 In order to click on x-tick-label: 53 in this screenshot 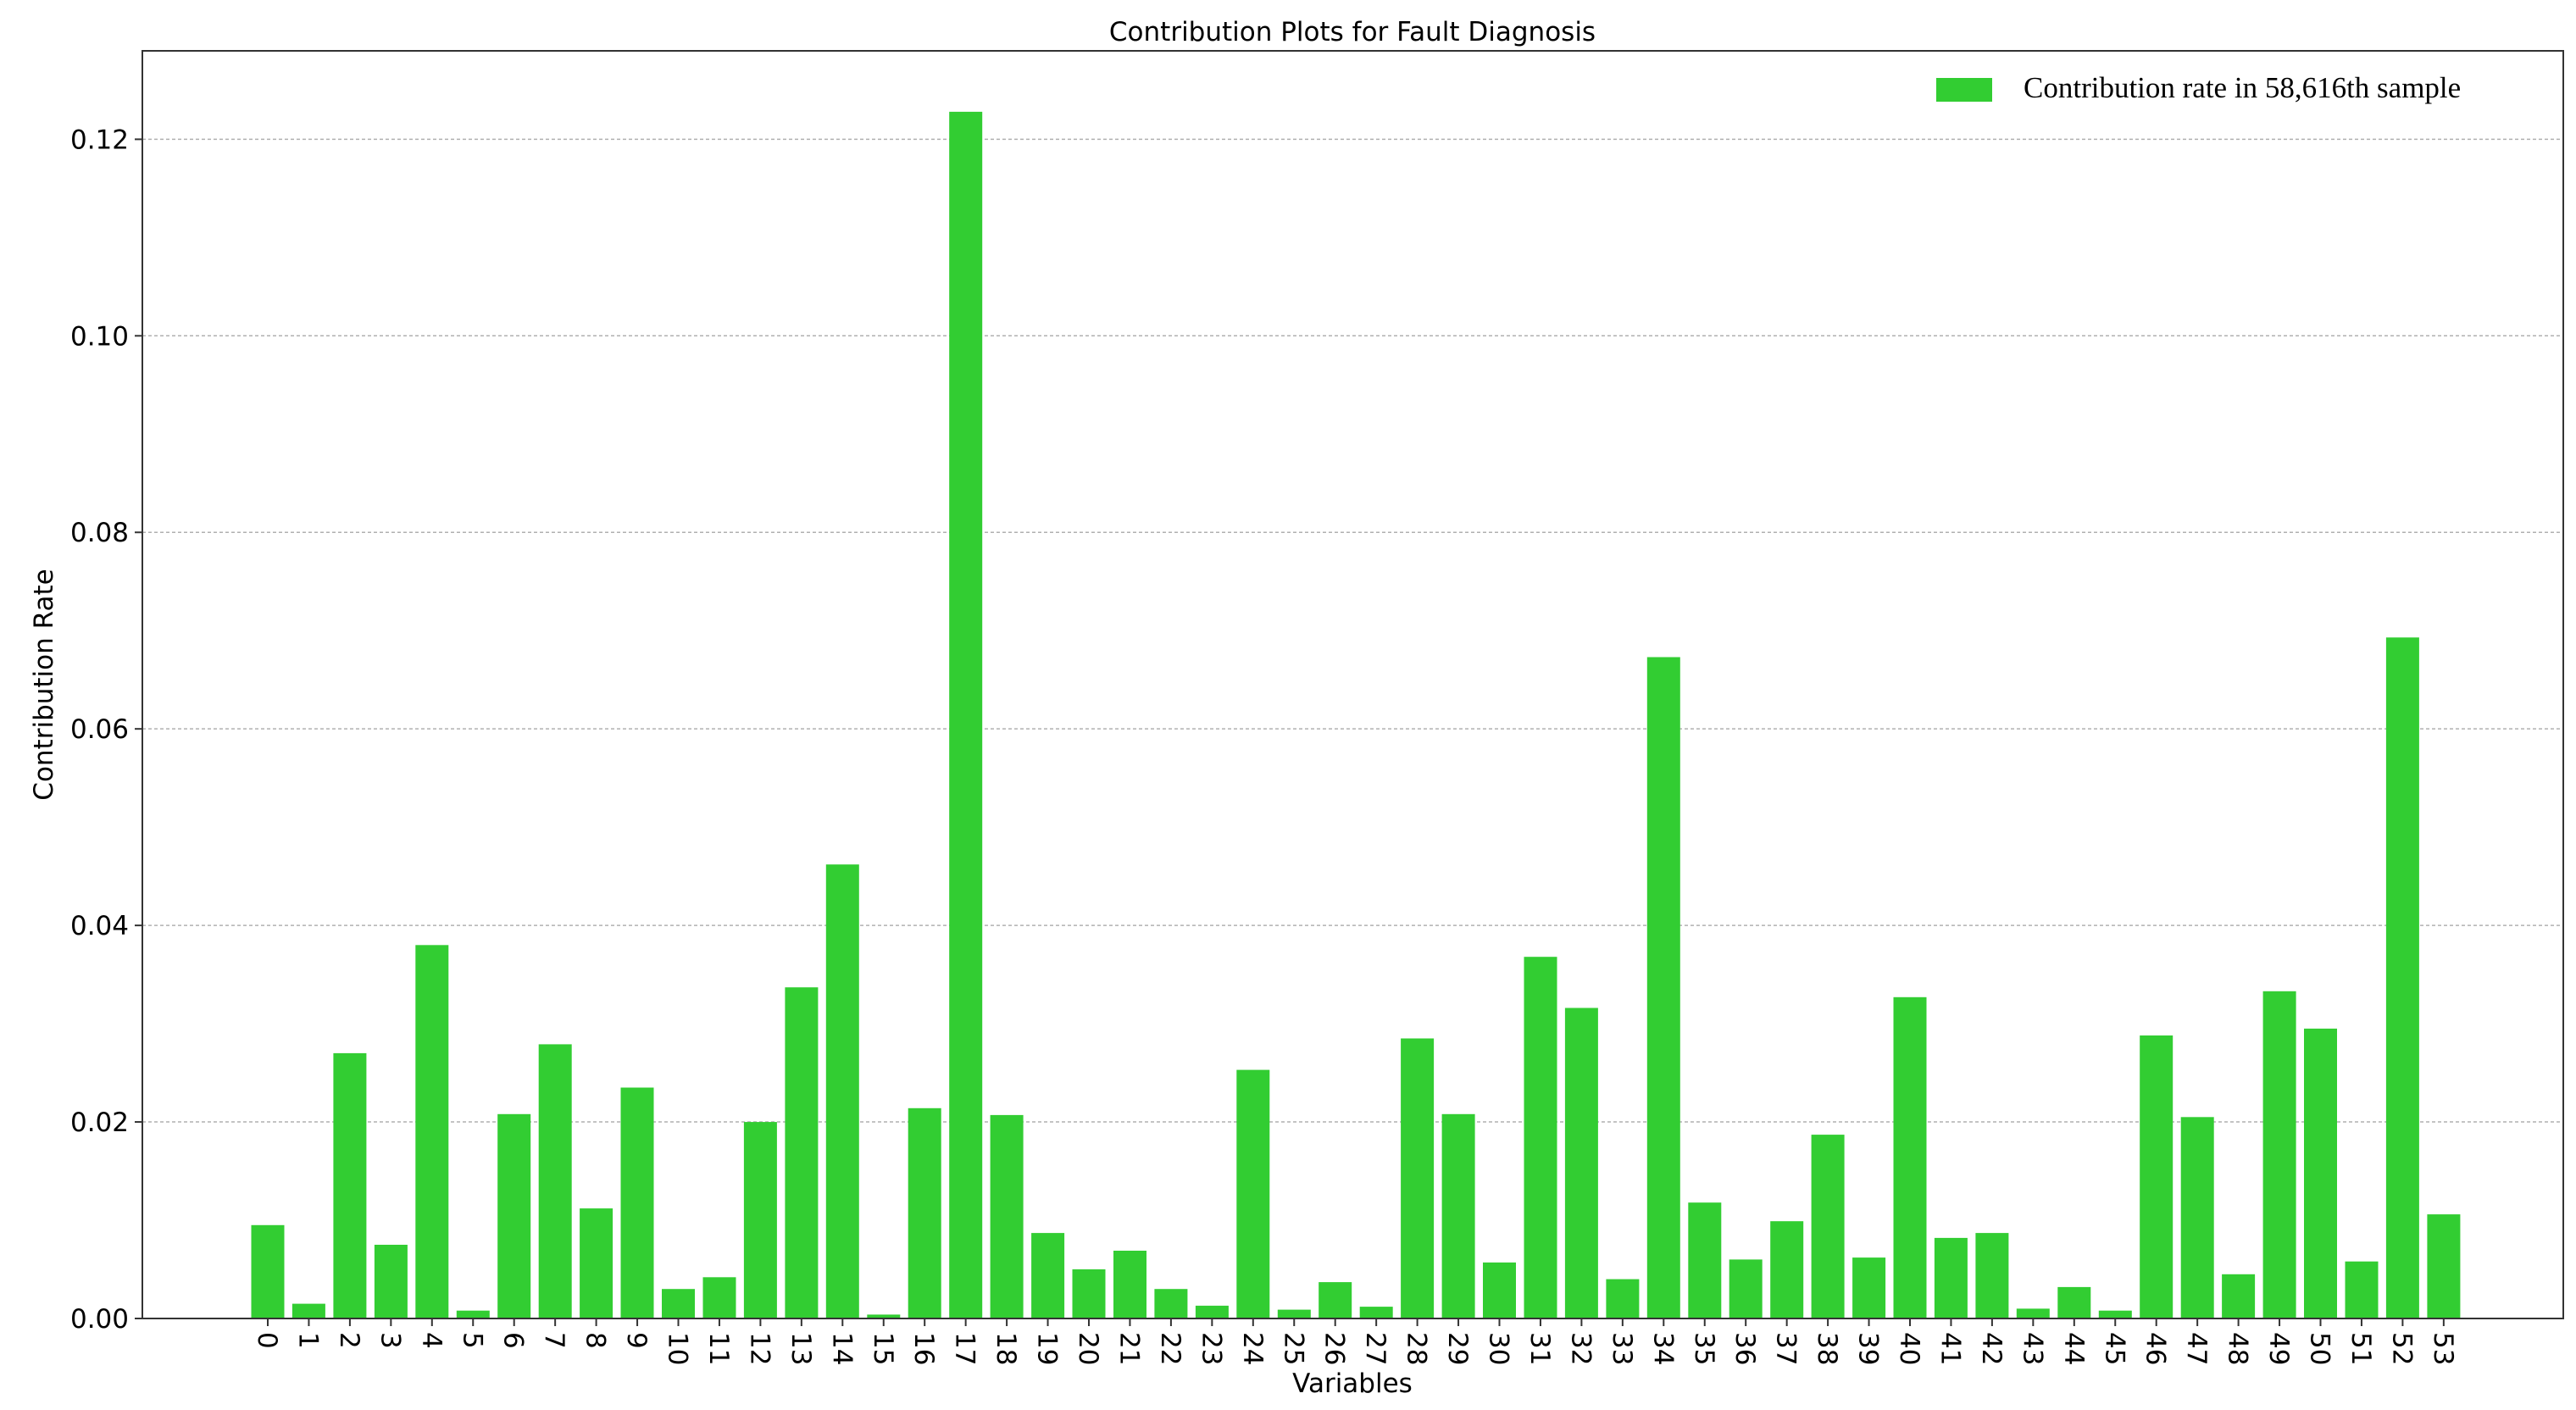, I will do `click(2443, 1348)`.